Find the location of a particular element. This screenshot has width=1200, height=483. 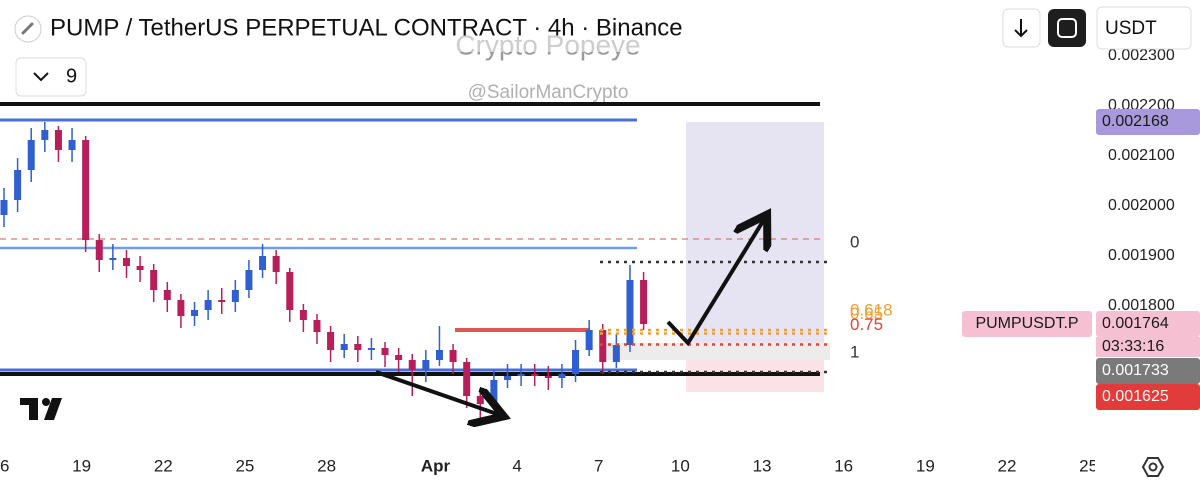

x-tick-label: 28 is located at coordinates (326, 465).